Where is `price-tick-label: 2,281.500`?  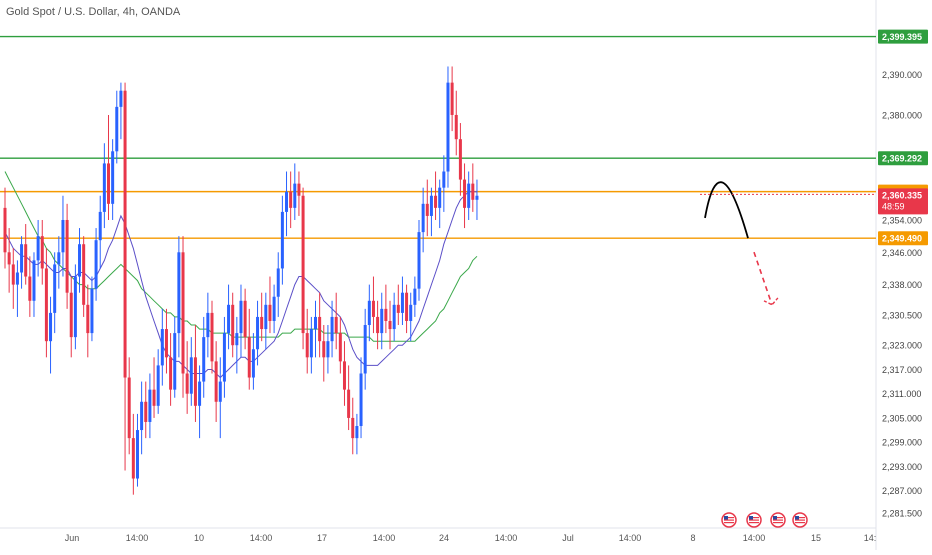
price-tick-label: 2,281.500 is located at coordinates (902, 513).